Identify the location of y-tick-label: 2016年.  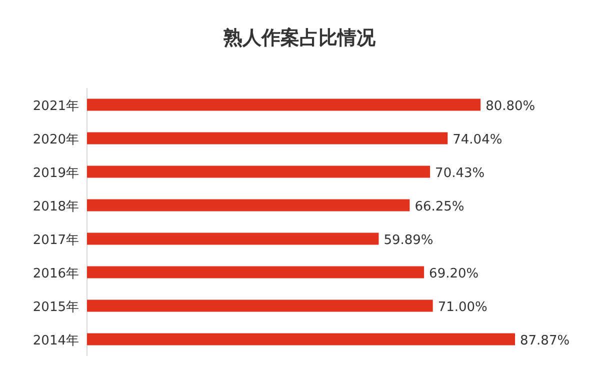
(55, 274).